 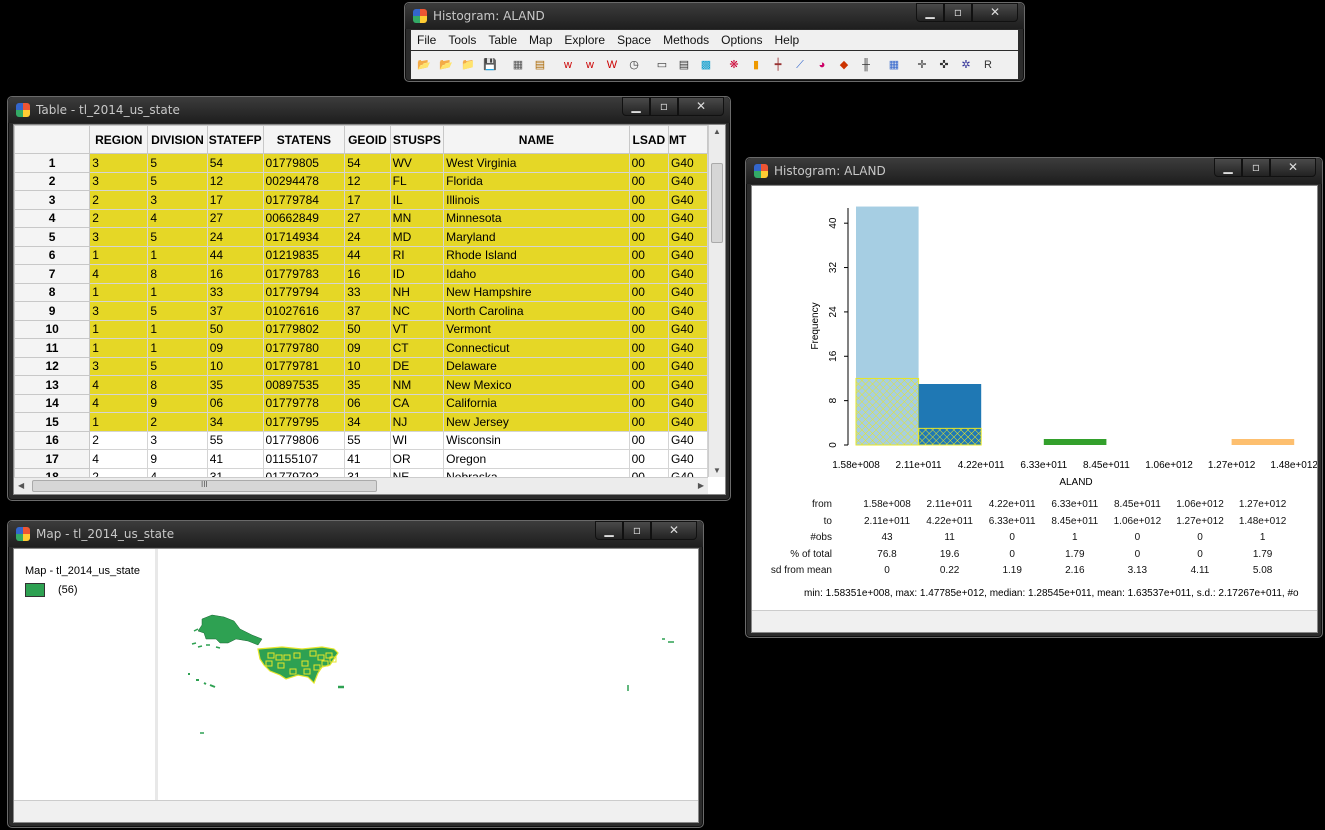 What do you see at coordinates (590, 65) in the screenshot?
I see `weights-create-icon: w` at bounding box center [590, 65].